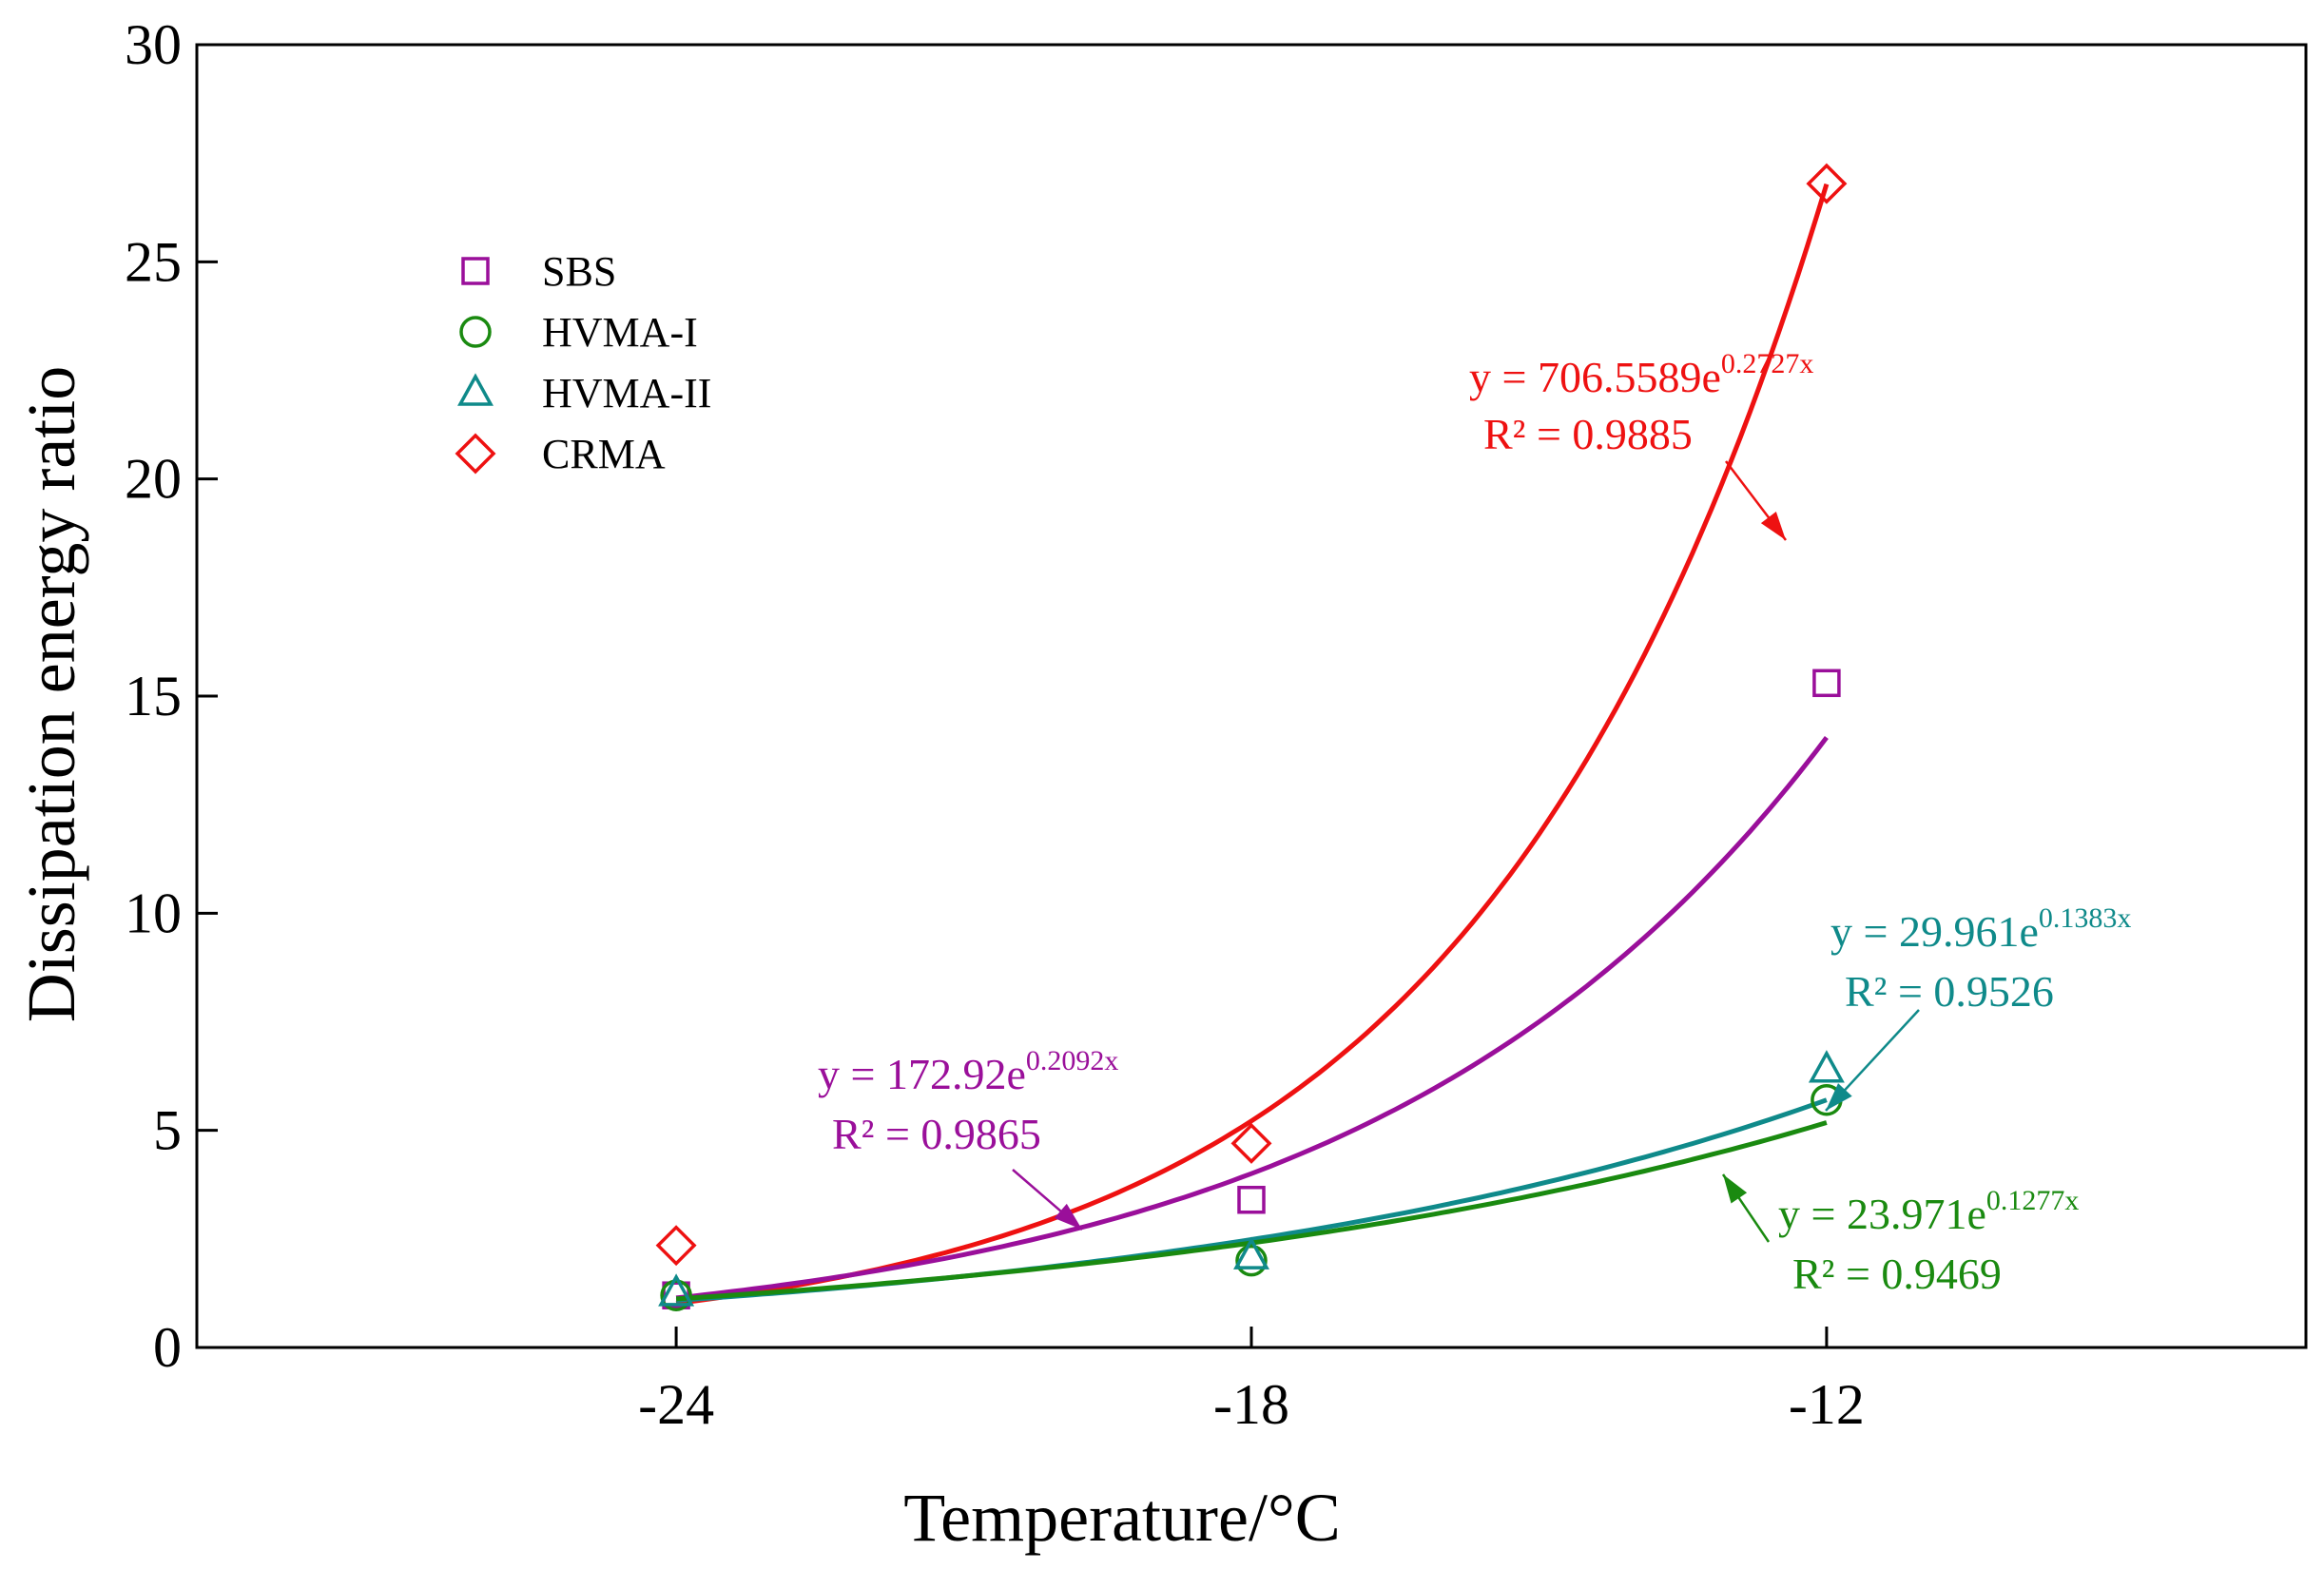 Image resolution: width=2324 pixels, height=1570 pixels. Describe the element at coordinates (1929, 1242) in the screenshot. I see `annotation-hvma-i: y = 23.971e0.1277x R² = 0.9469` at that location.